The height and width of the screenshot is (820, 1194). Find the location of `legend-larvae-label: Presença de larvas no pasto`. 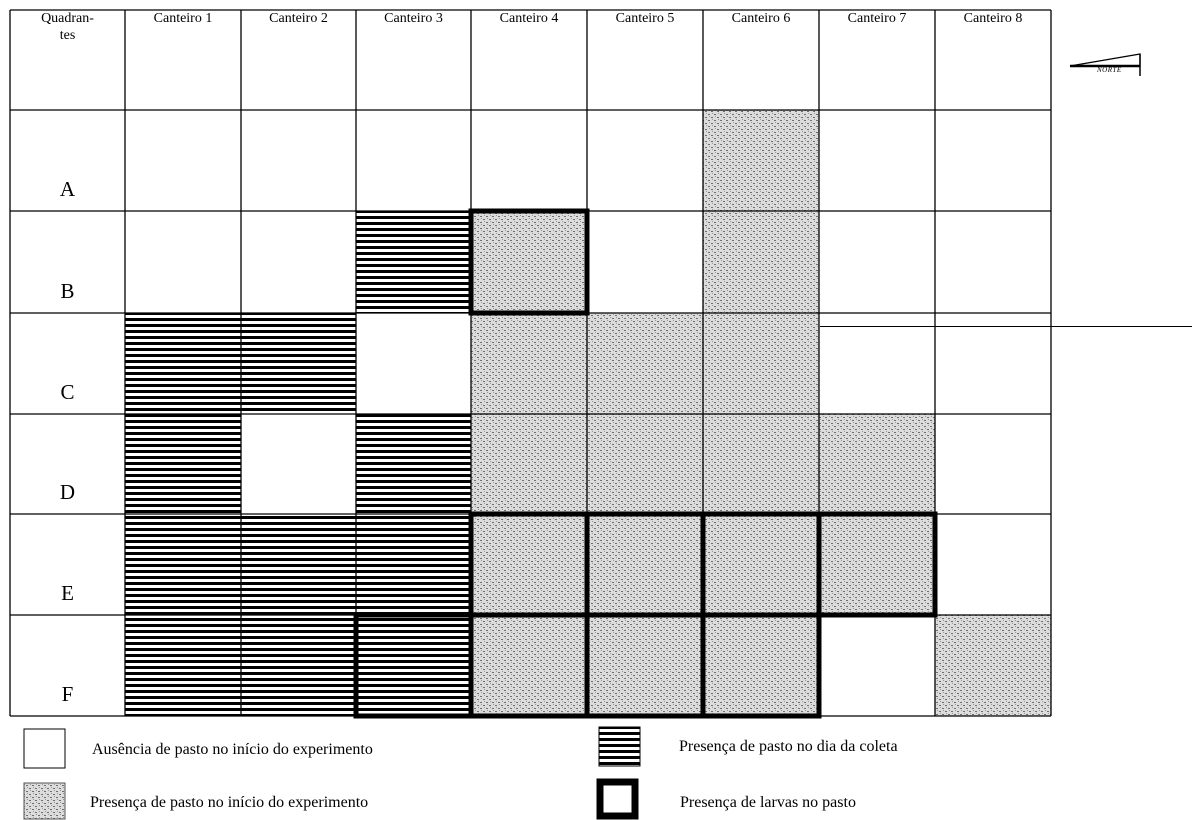

legend-larvae-label: Presença de larvas no pasto is located at coordinates (768, 802).